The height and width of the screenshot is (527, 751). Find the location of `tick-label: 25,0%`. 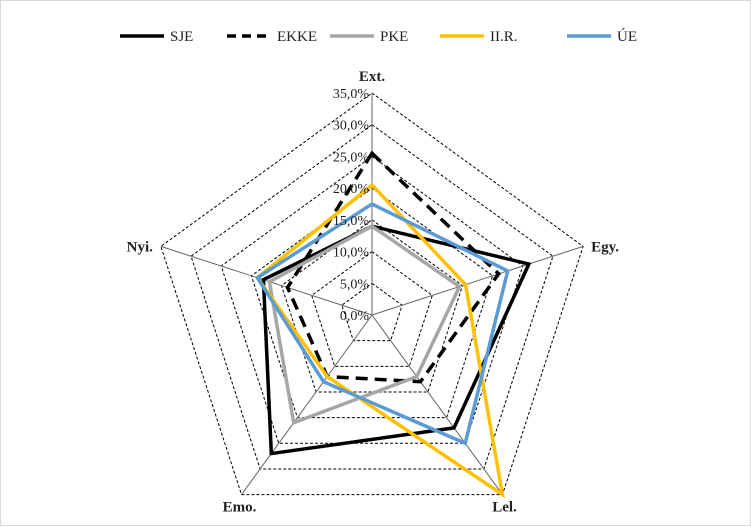

tick-label: 25,0% is located at coordinates (351, 157).